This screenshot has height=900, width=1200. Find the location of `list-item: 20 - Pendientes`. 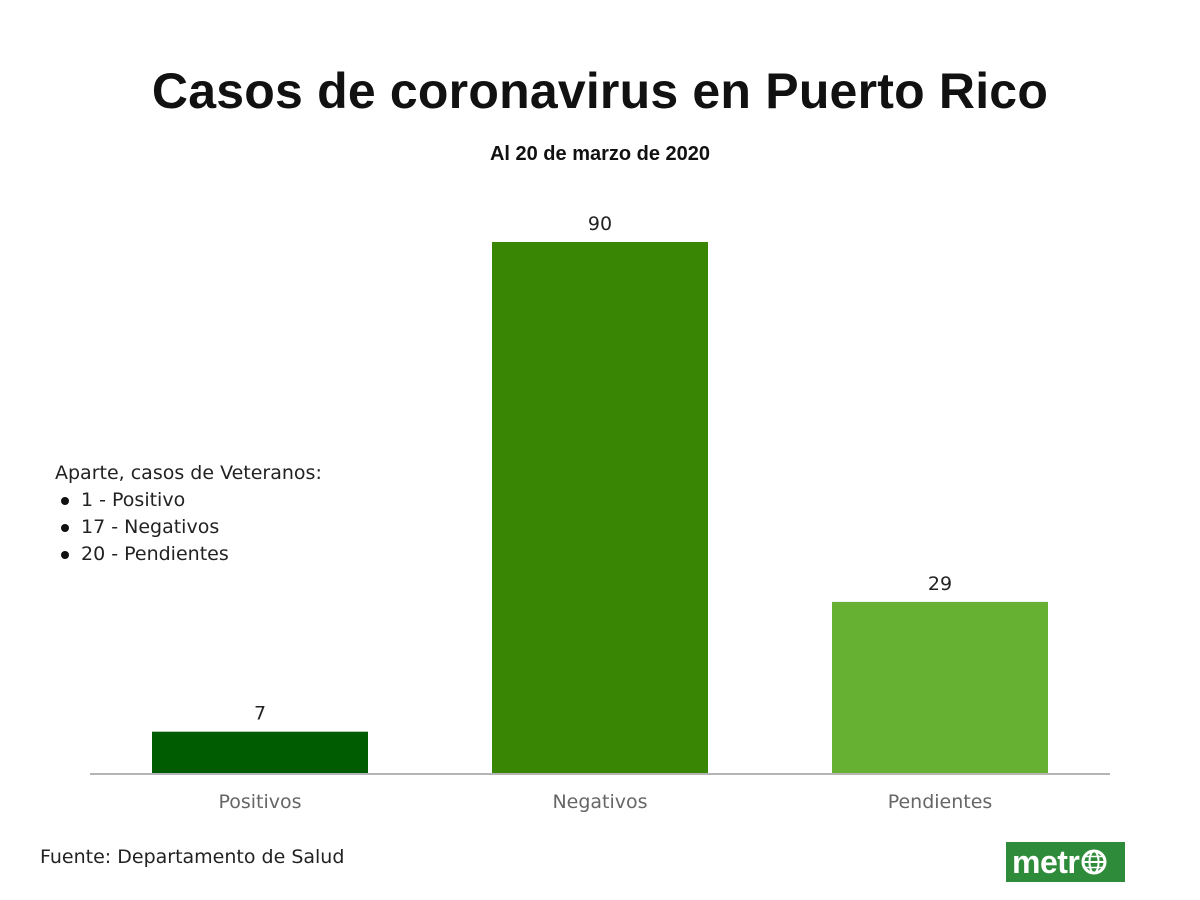

list-item: 20 - Pendientes is located at coordinates (188, 554).